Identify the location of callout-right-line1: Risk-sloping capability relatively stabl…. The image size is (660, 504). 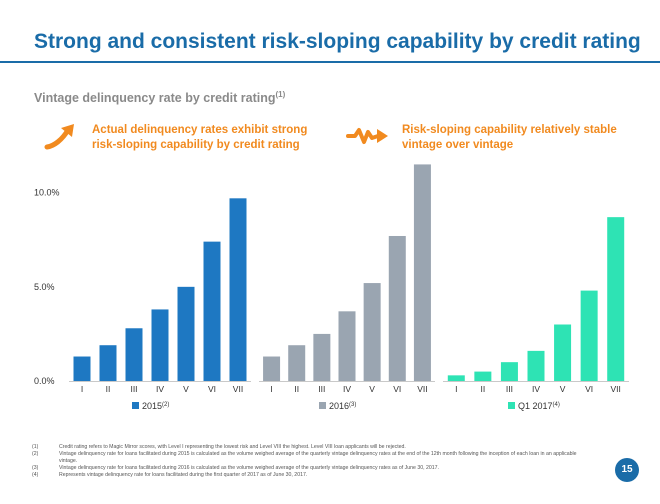
(509, 130).